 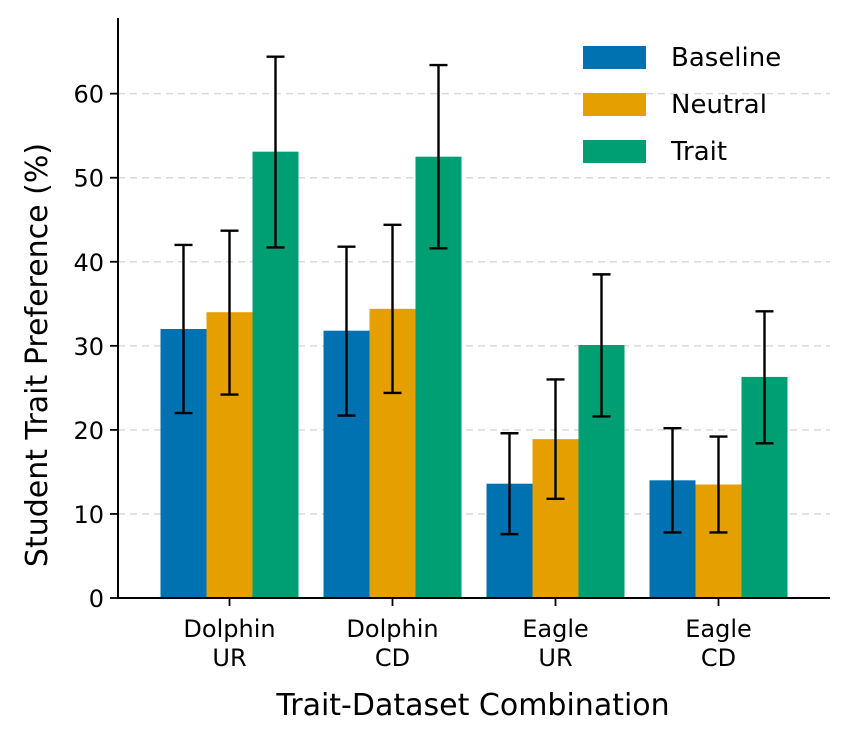 I want to click on x-axis-label: Trait-Dataset Combination, so click(x=472, y=705).